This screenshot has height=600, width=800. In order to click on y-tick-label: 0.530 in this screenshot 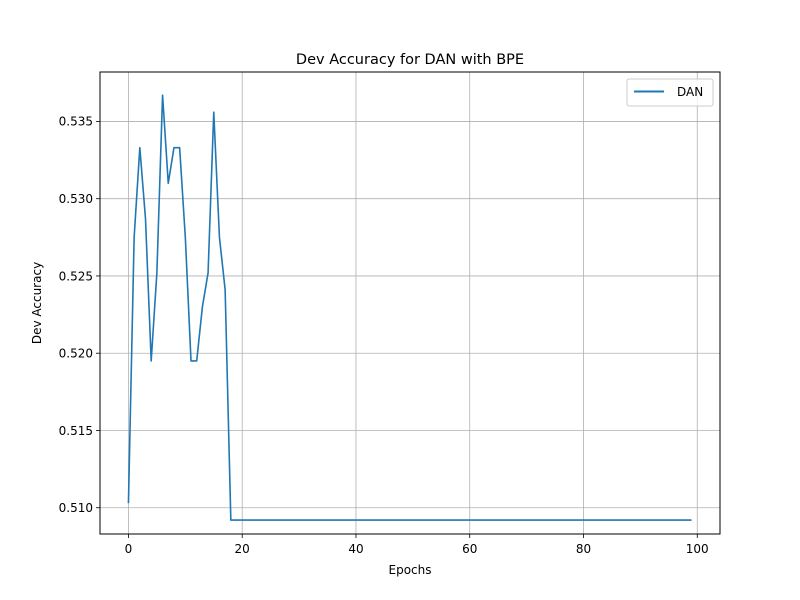, I will do `click(76, 199)`.